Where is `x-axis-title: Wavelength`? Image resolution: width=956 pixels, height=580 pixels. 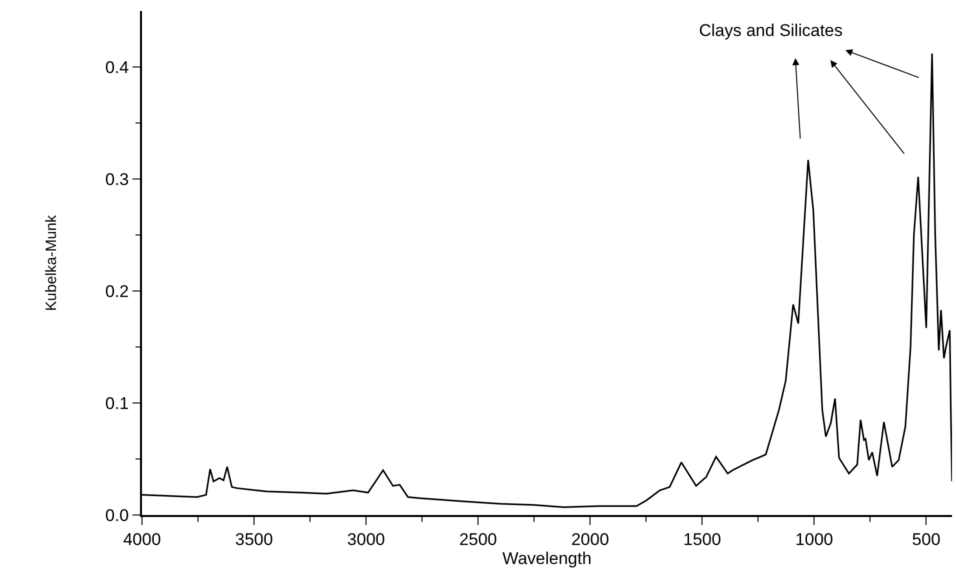
x-axis-title: Wavelength is located at coordinates (547, 558).